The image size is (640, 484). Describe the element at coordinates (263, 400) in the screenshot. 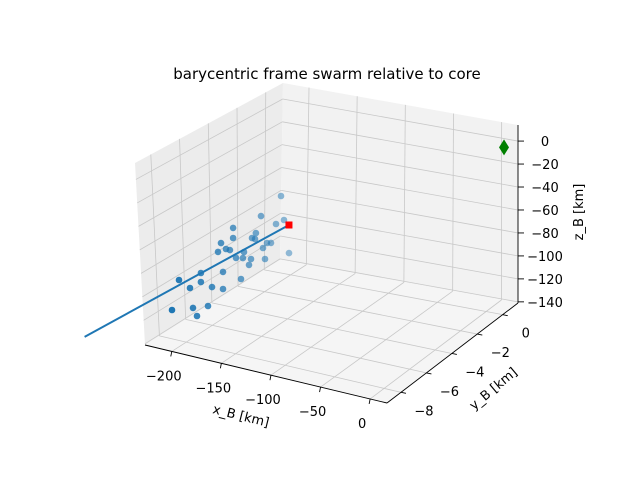

I see `x-tick-label: −100` at that location.